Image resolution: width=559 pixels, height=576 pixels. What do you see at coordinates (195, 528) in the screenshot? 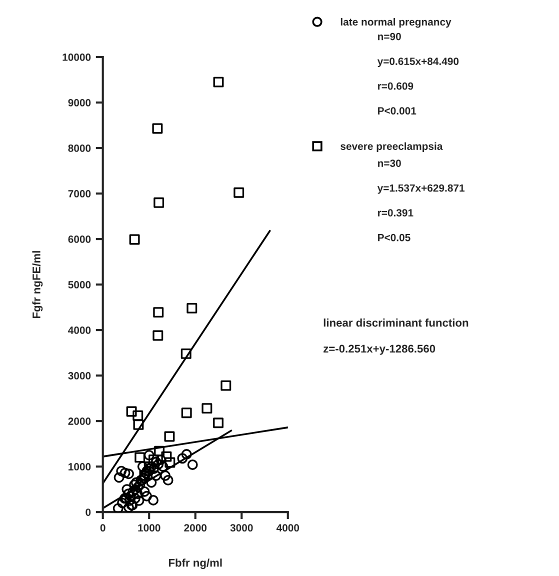
I see `x-tick-label: 2000` at bounding box center [195, 528].